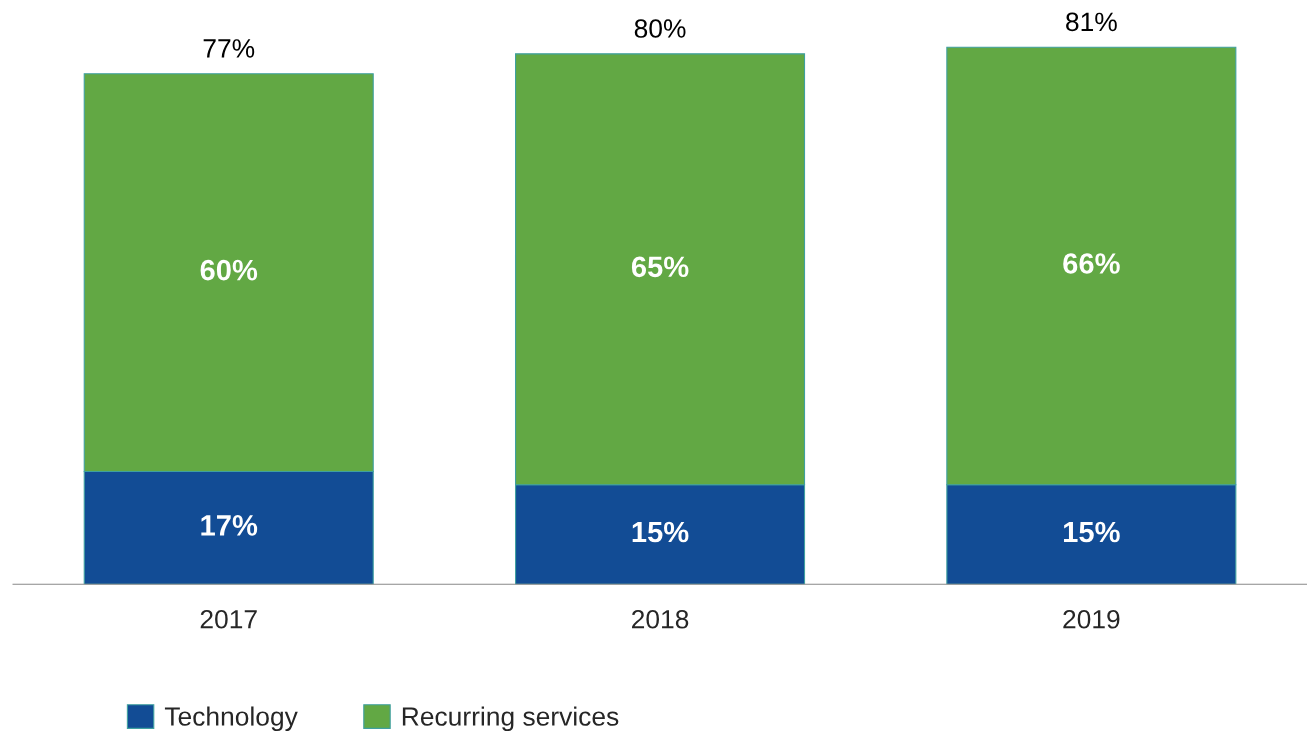  Describe the element at coordinates (229, 525) in the screenshot. I see `data-label: 17%` at that location.